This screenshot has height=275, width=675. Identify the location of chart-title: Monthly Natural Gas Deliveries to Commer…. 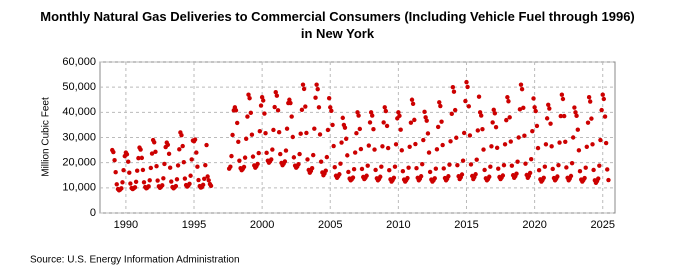
(337, 25).